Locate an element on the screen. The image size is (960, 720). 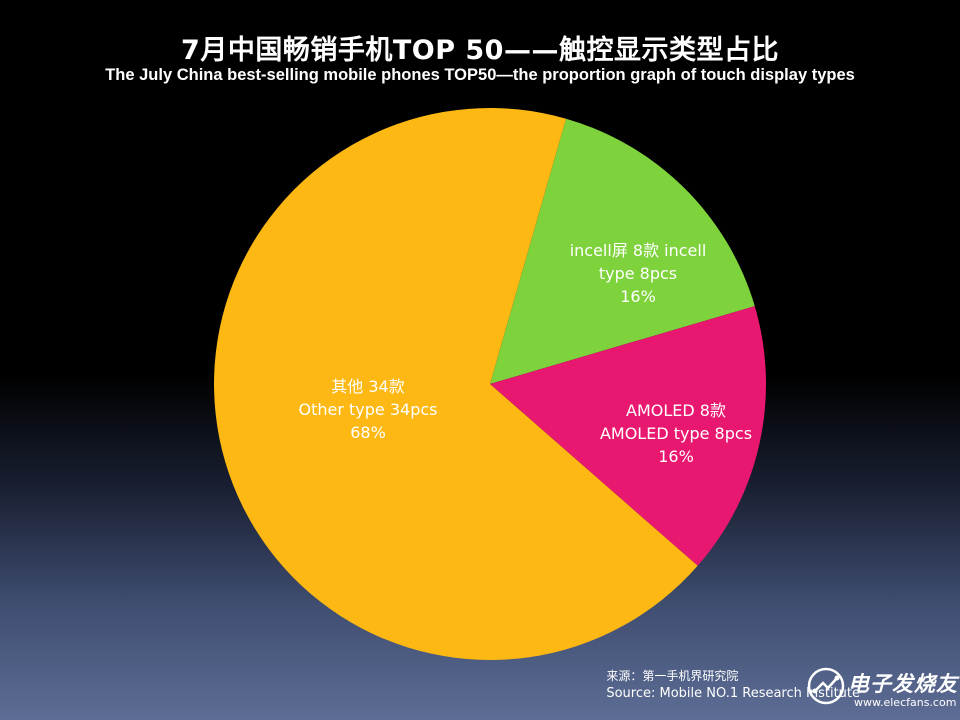
pie-slice-label-2: 其他 34款 Other type 34pcs 68% is located at coordinates (368, 409).